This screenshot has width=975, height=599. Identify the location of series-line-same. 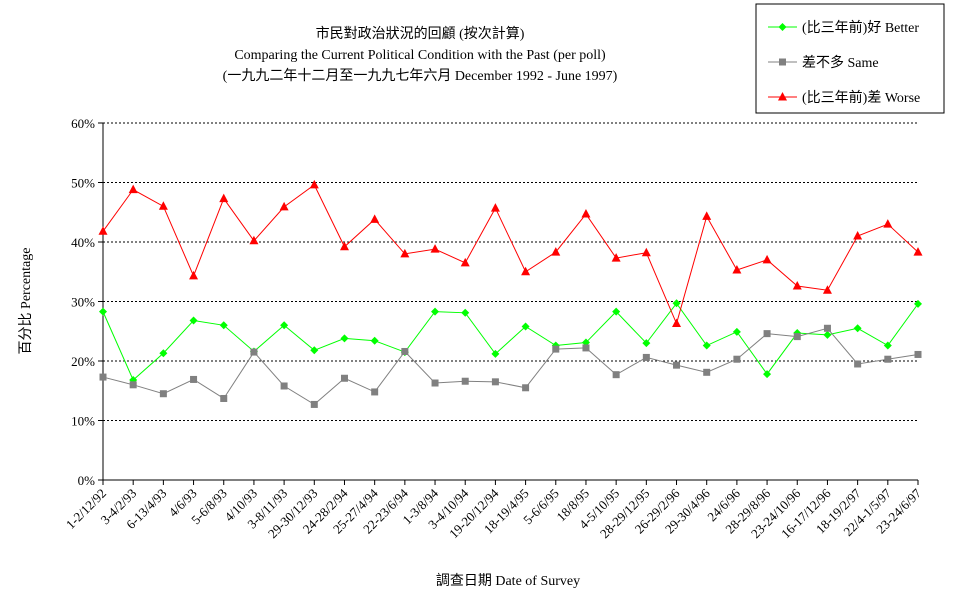
(510, 366).